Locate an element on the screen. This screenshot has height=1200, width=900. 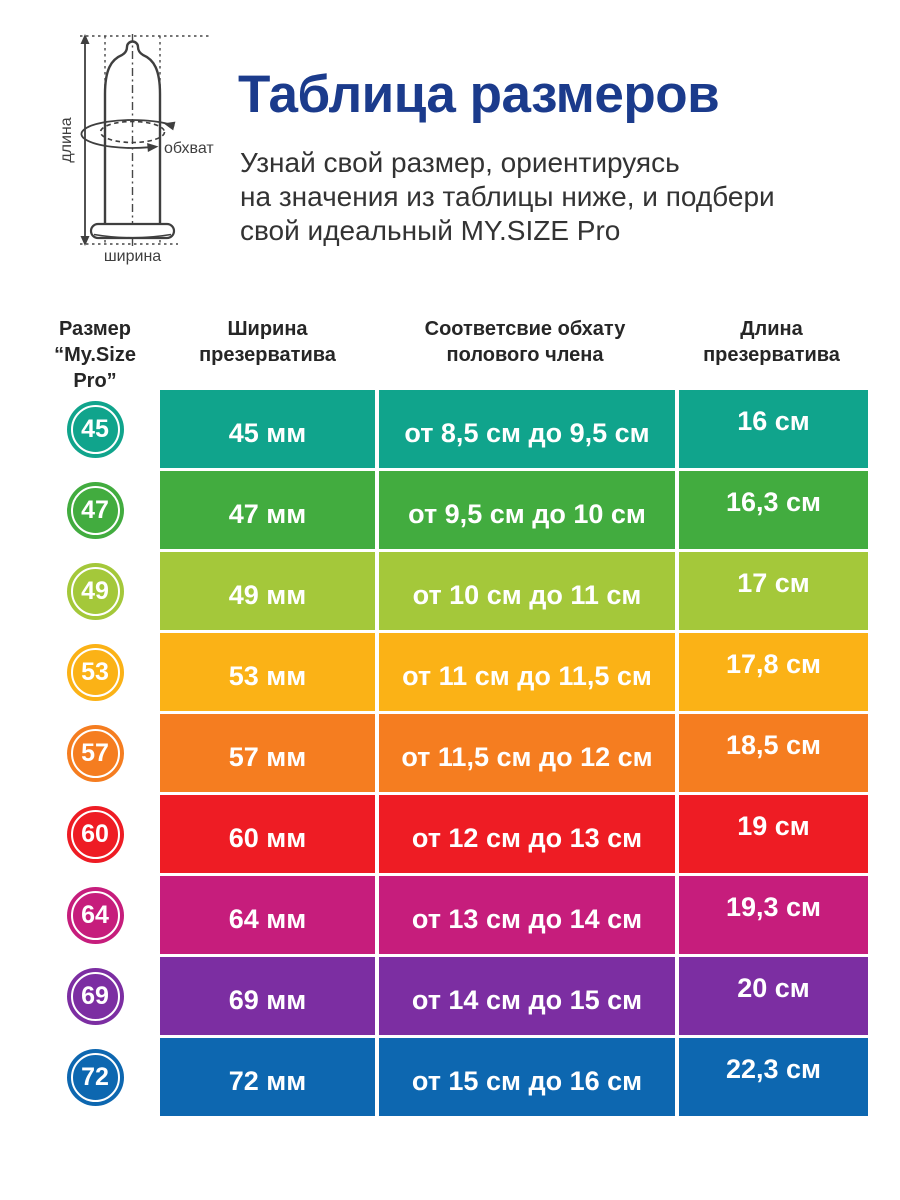
table-row: 45 45 мм от 8,5 см до 9,5 см 16 см is located at coordinates (449, 429).